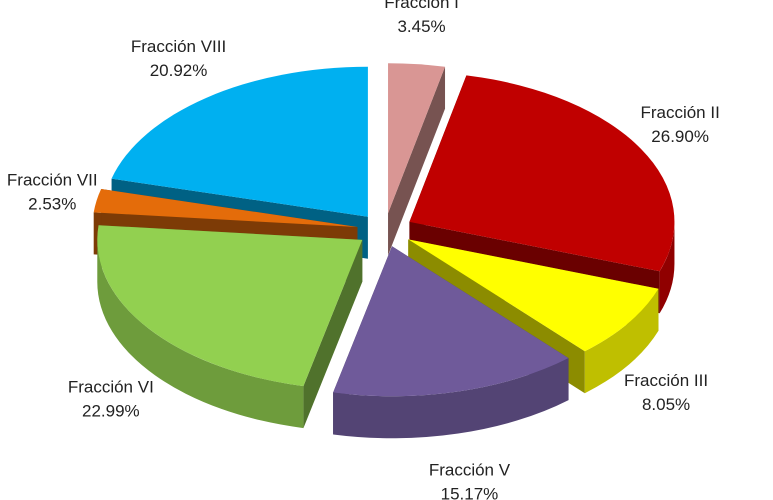 Image resolution: width=773 pixels, height=500 pixels. I want to click on slice-label: Fracción II, so click(679, 112).